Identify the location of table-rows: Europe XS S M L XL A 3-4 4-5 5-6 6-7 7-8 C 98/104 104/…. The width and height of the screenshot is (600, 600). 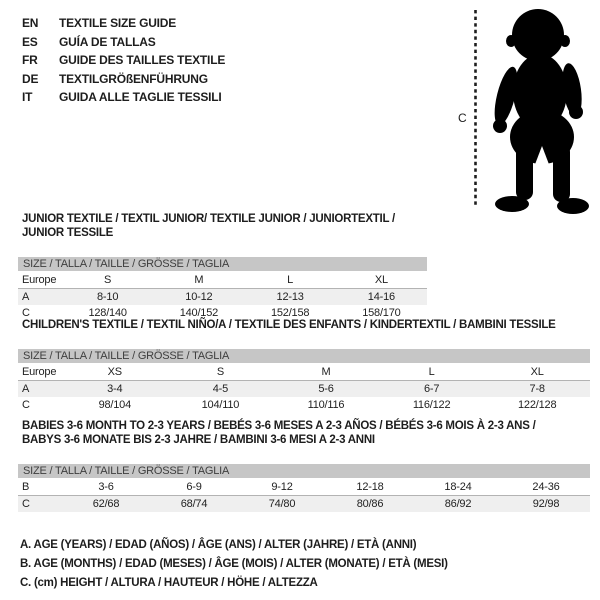
(304, 388).